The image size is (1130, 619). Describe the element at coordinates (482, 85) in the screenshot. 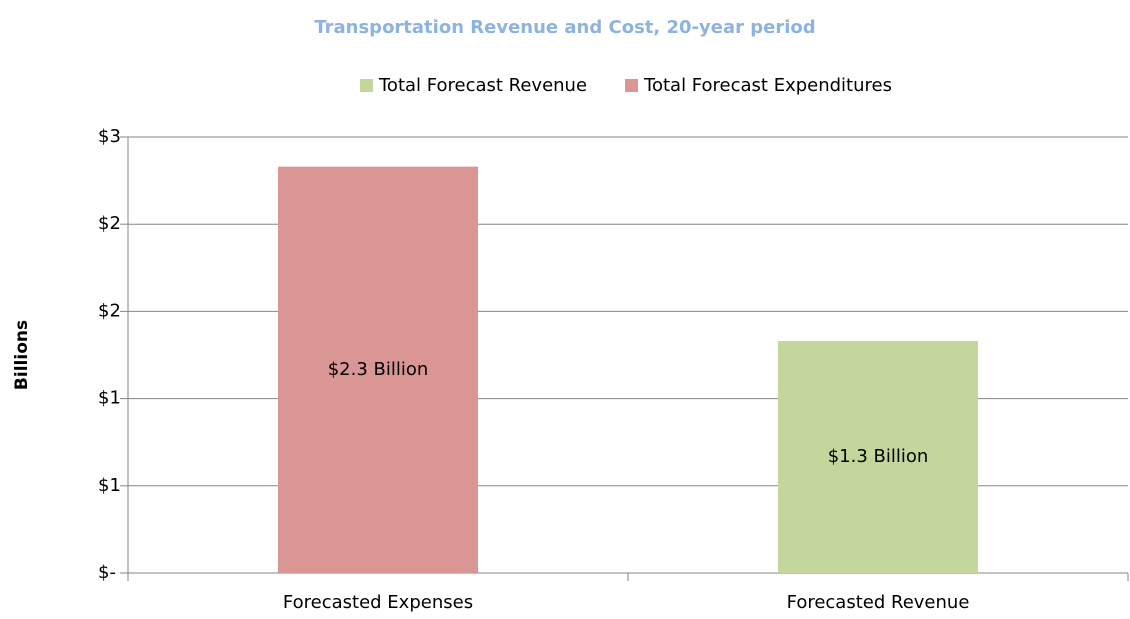

I see `legend-label: Total Forecast Revenue` at that location.